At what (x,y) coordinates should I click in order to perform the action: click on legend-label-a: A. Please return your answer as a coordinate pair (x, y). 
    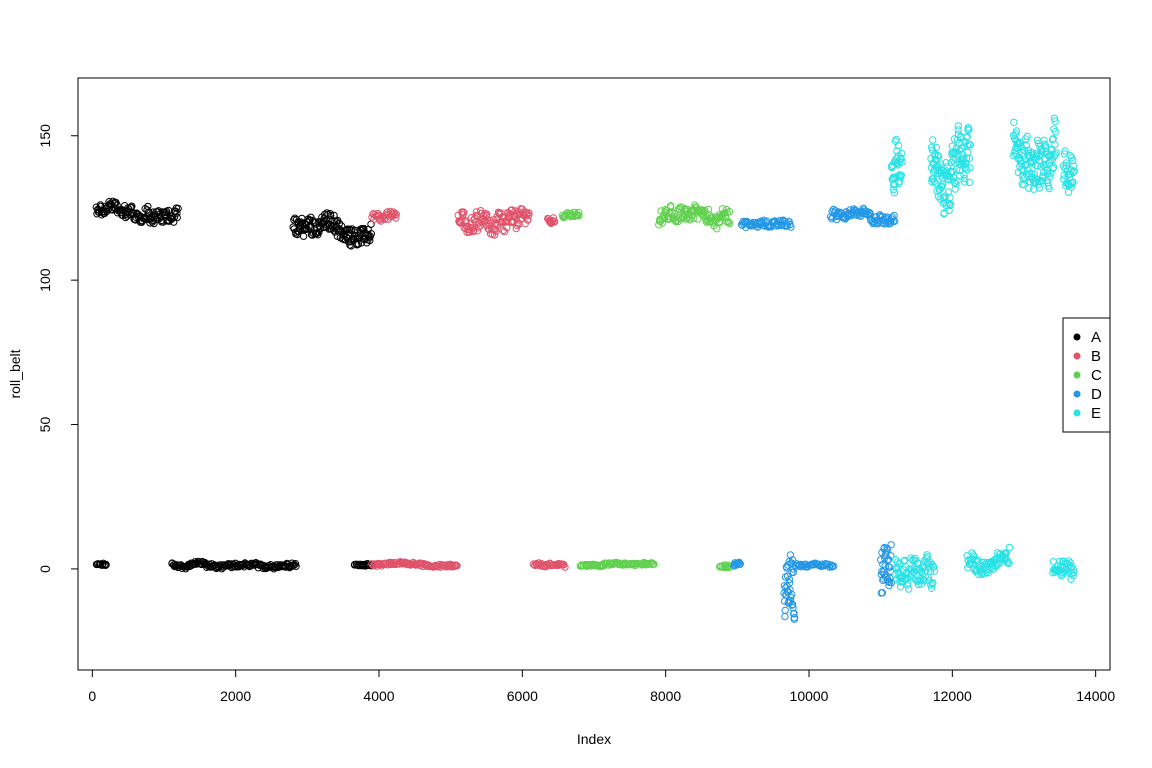
    Looking at the image, I should click on (1096, 337).